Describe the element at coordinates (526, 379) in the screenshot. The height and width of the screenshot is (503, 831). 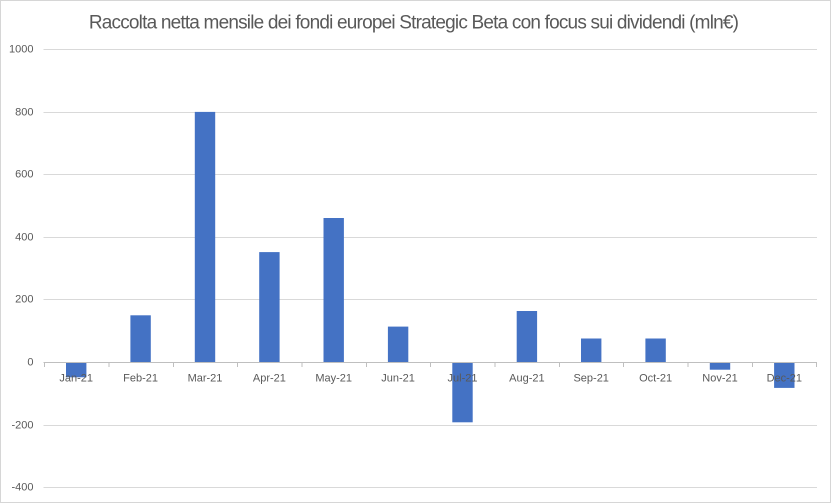
I see `svg-text: Aug-21` at that location.